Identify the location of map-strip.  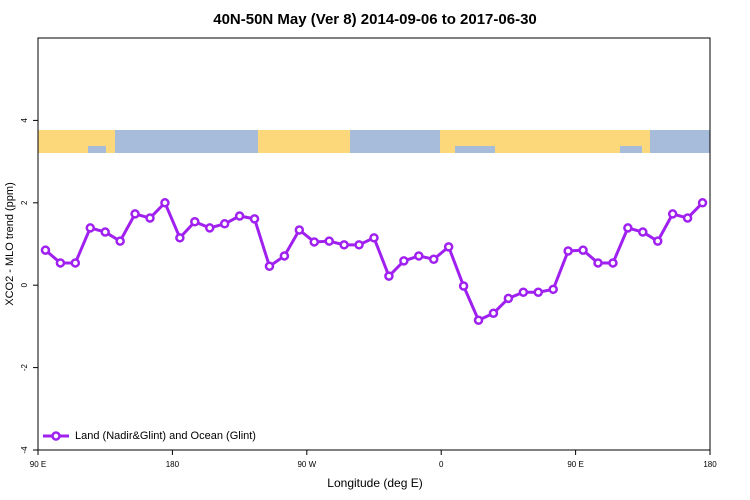
(374, 141).